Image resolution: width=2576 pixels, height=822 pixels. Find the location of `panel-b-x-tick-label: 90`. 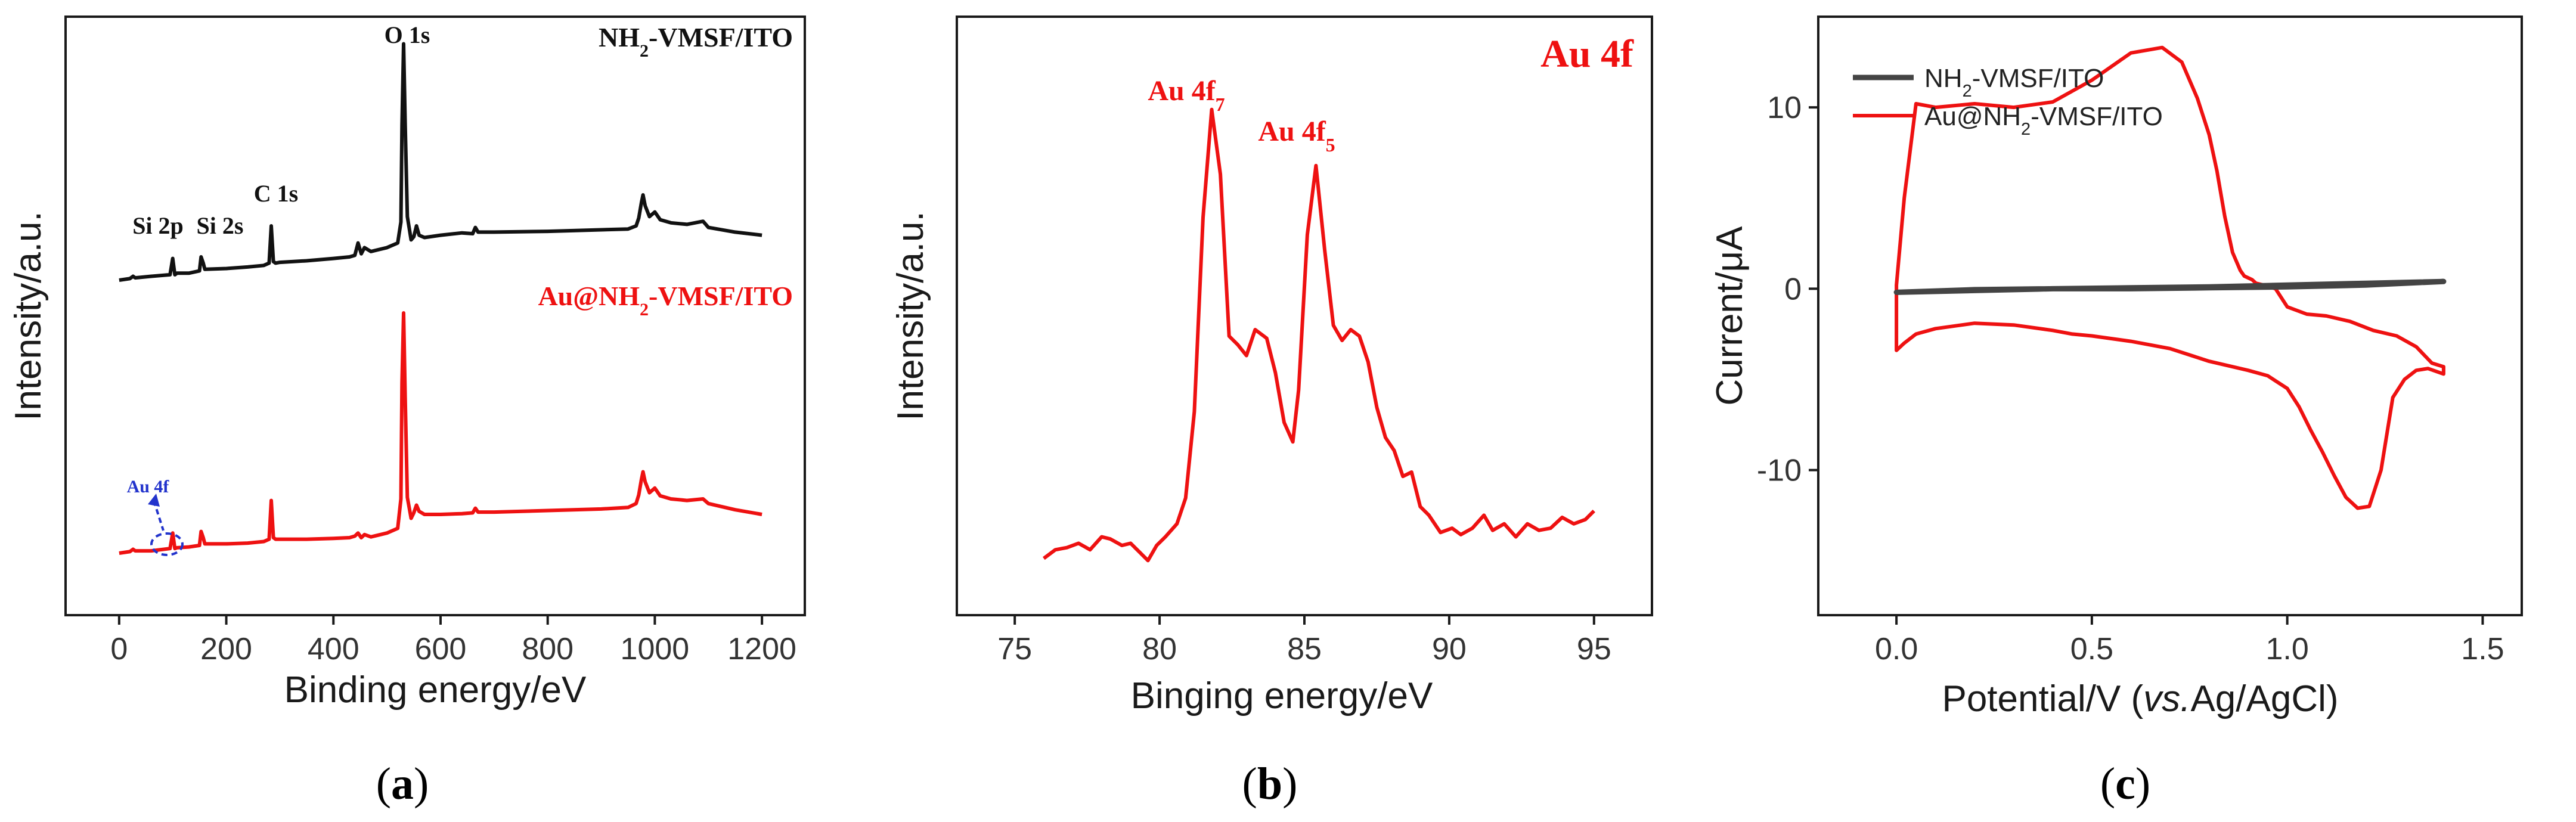

panel-b-x-tick-label: 90 is located at coordinates (1449, 649).